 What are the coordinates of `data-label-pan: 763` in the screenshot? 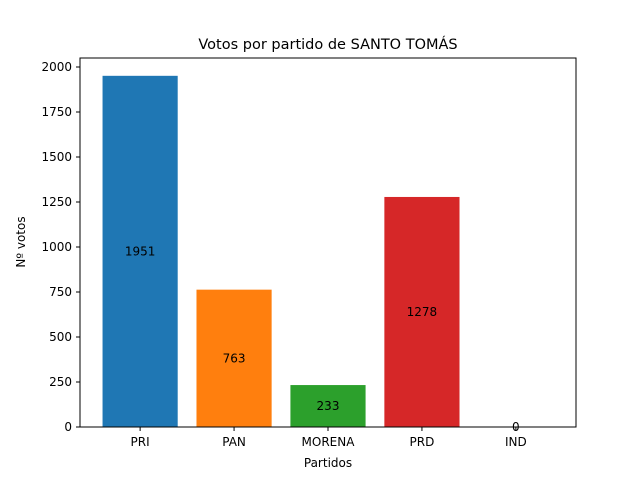 It's located at (234, 358).